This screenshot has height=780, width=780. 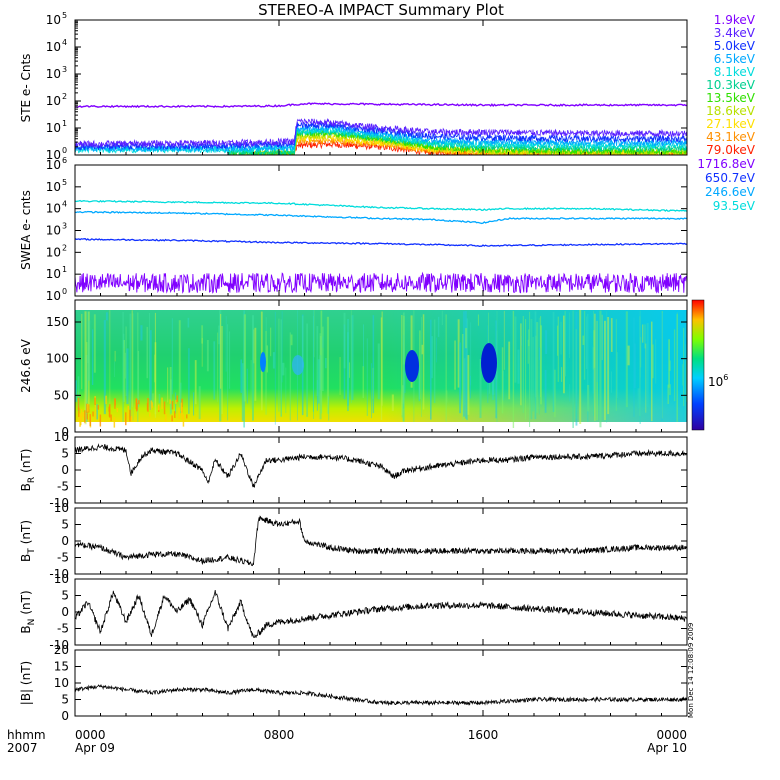 What do you see at coordinates (28, 541) in the screenshot?
I see `panel-bt-ylabel: BT(nT)` at bounding box center [28, 541].